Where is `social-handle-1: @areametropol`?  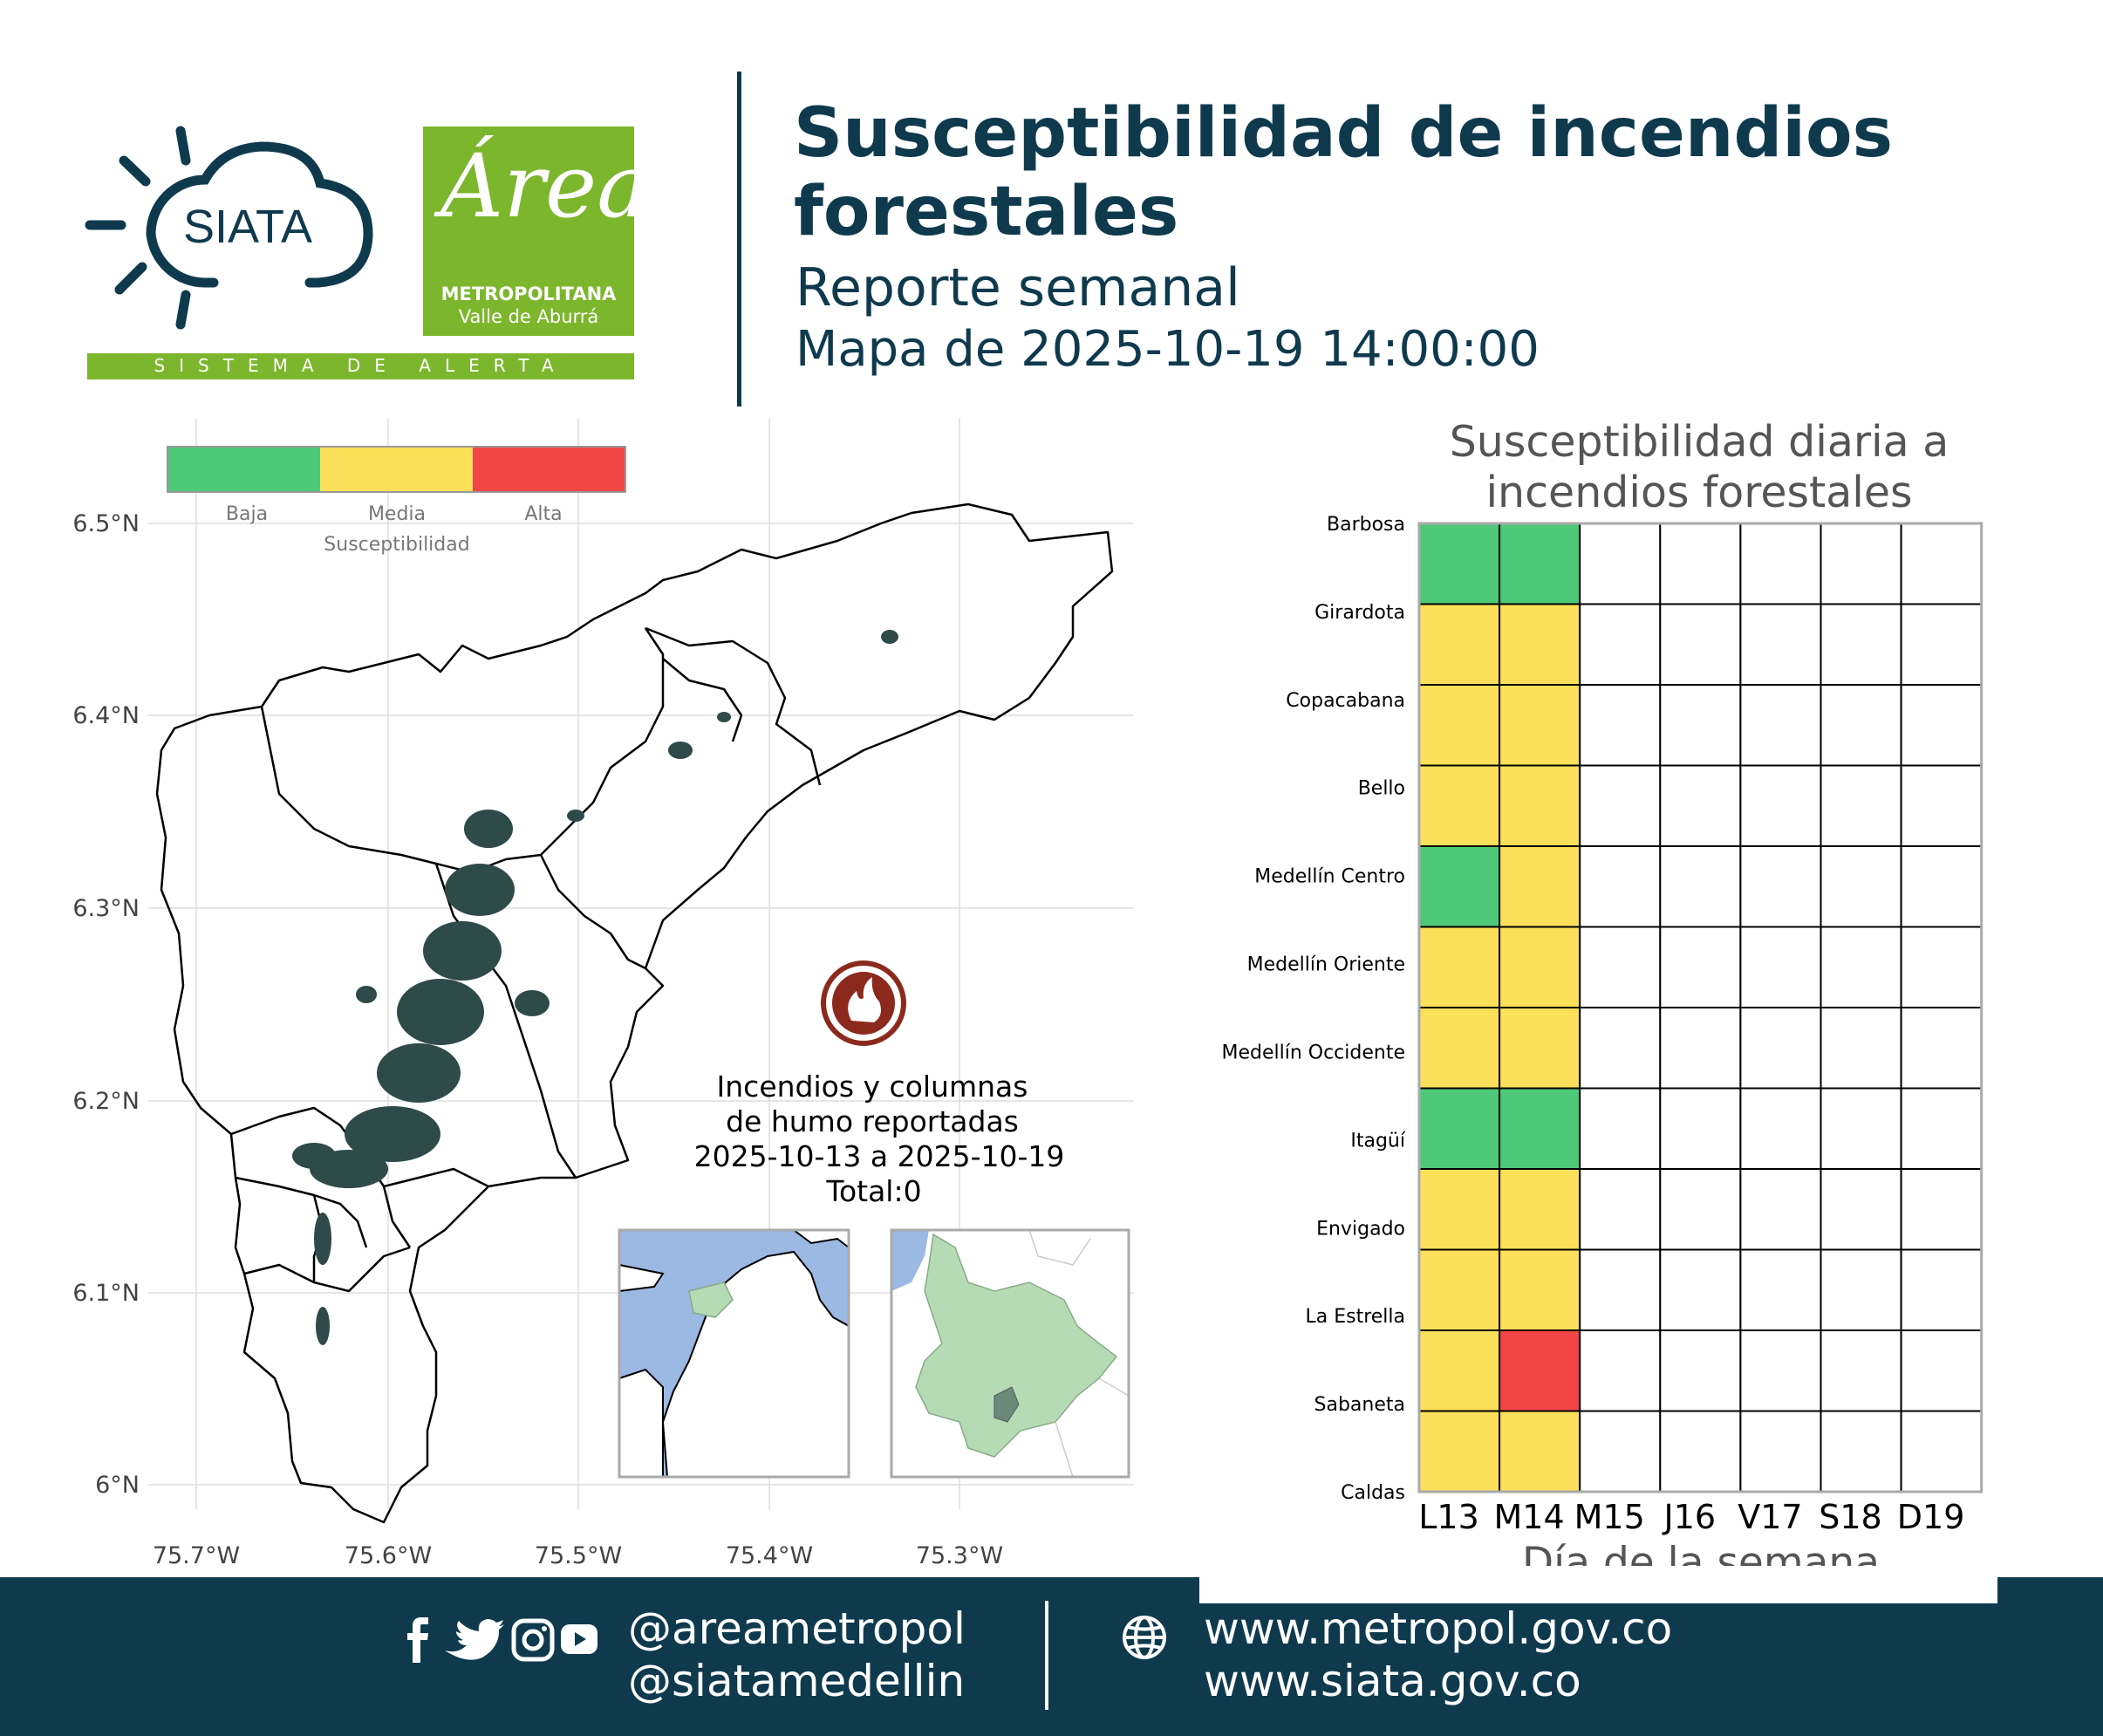 social-handle-1: @areametropol is located at coordinates (797, 1628).